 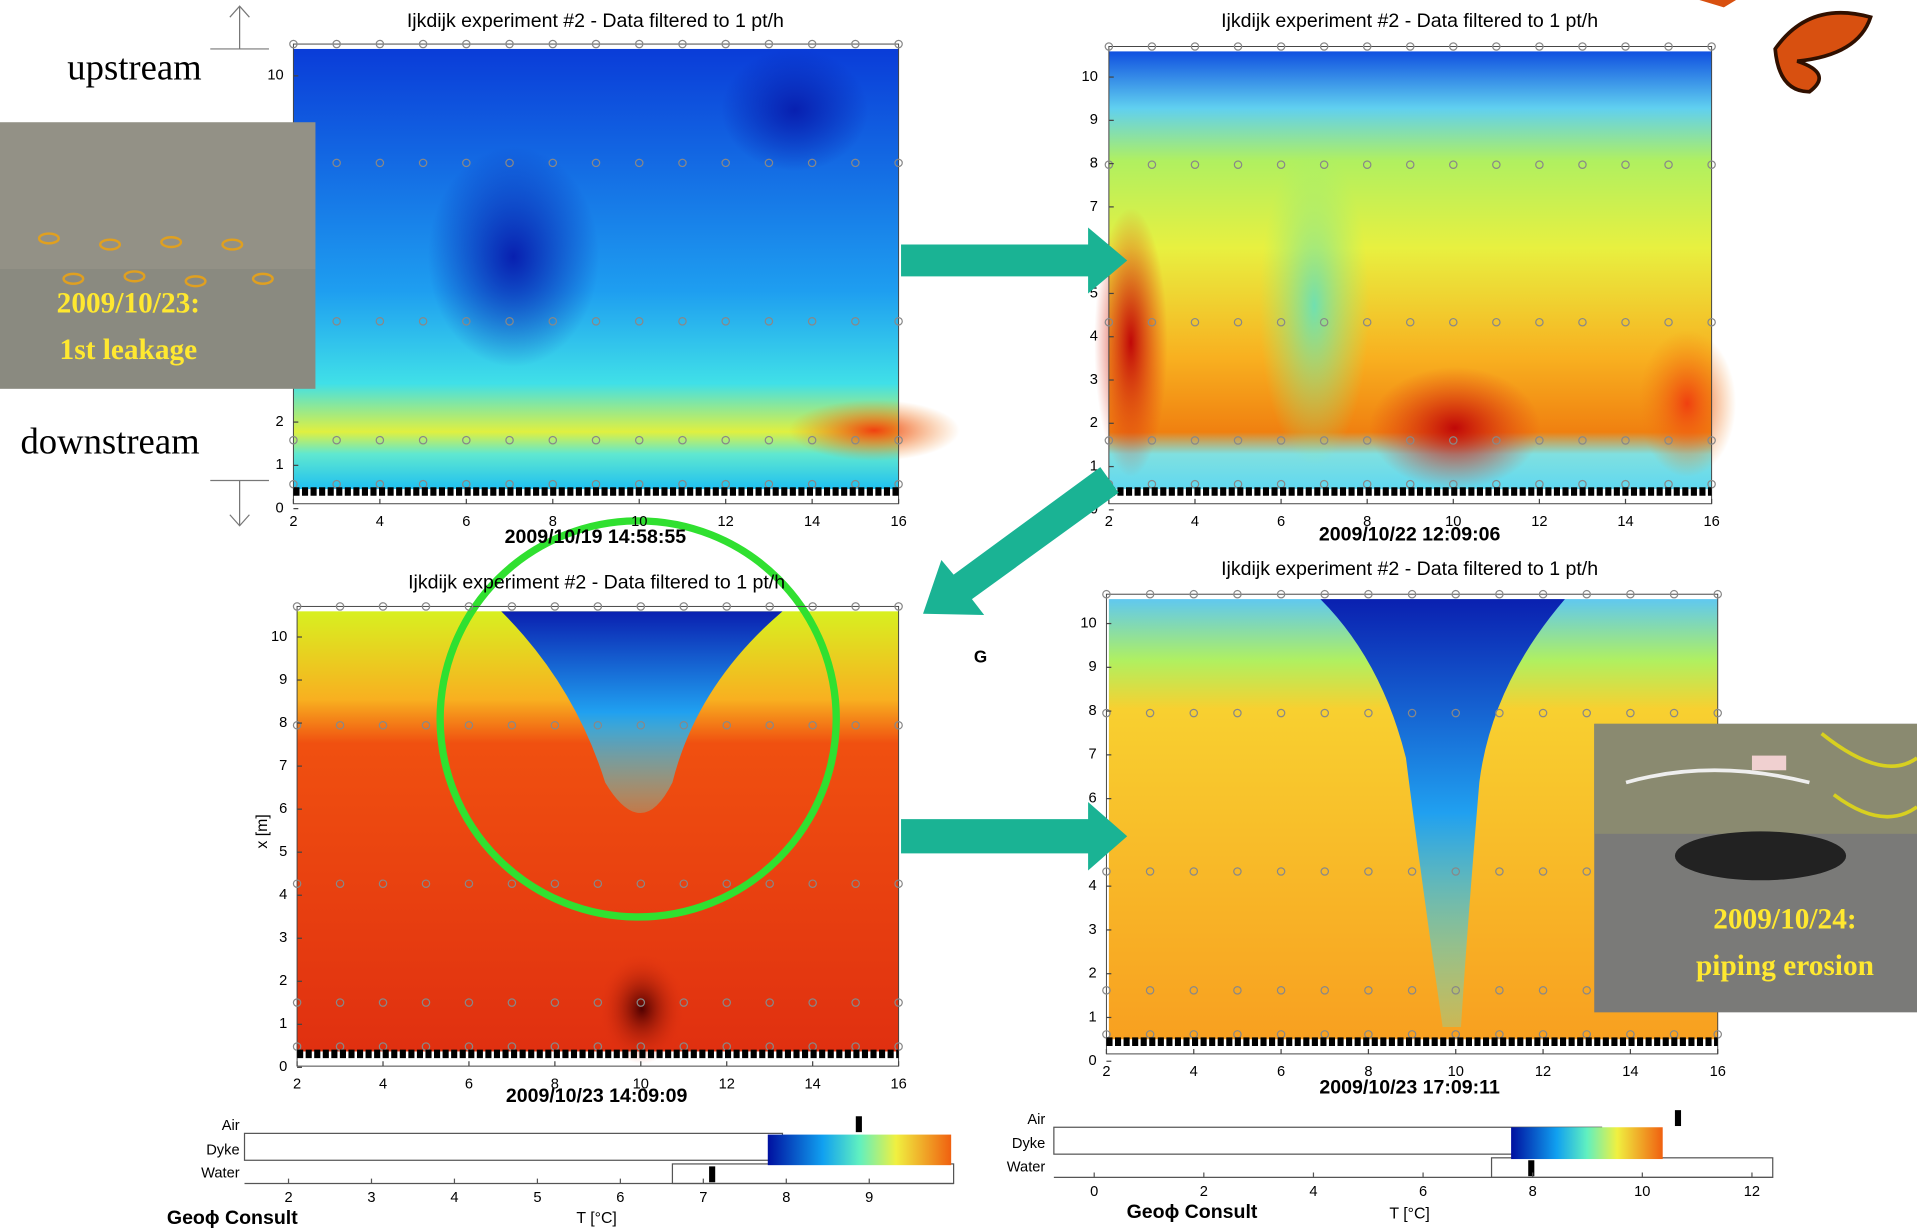 I want to click on tick-label: 2, so click(x=288, y=1198).